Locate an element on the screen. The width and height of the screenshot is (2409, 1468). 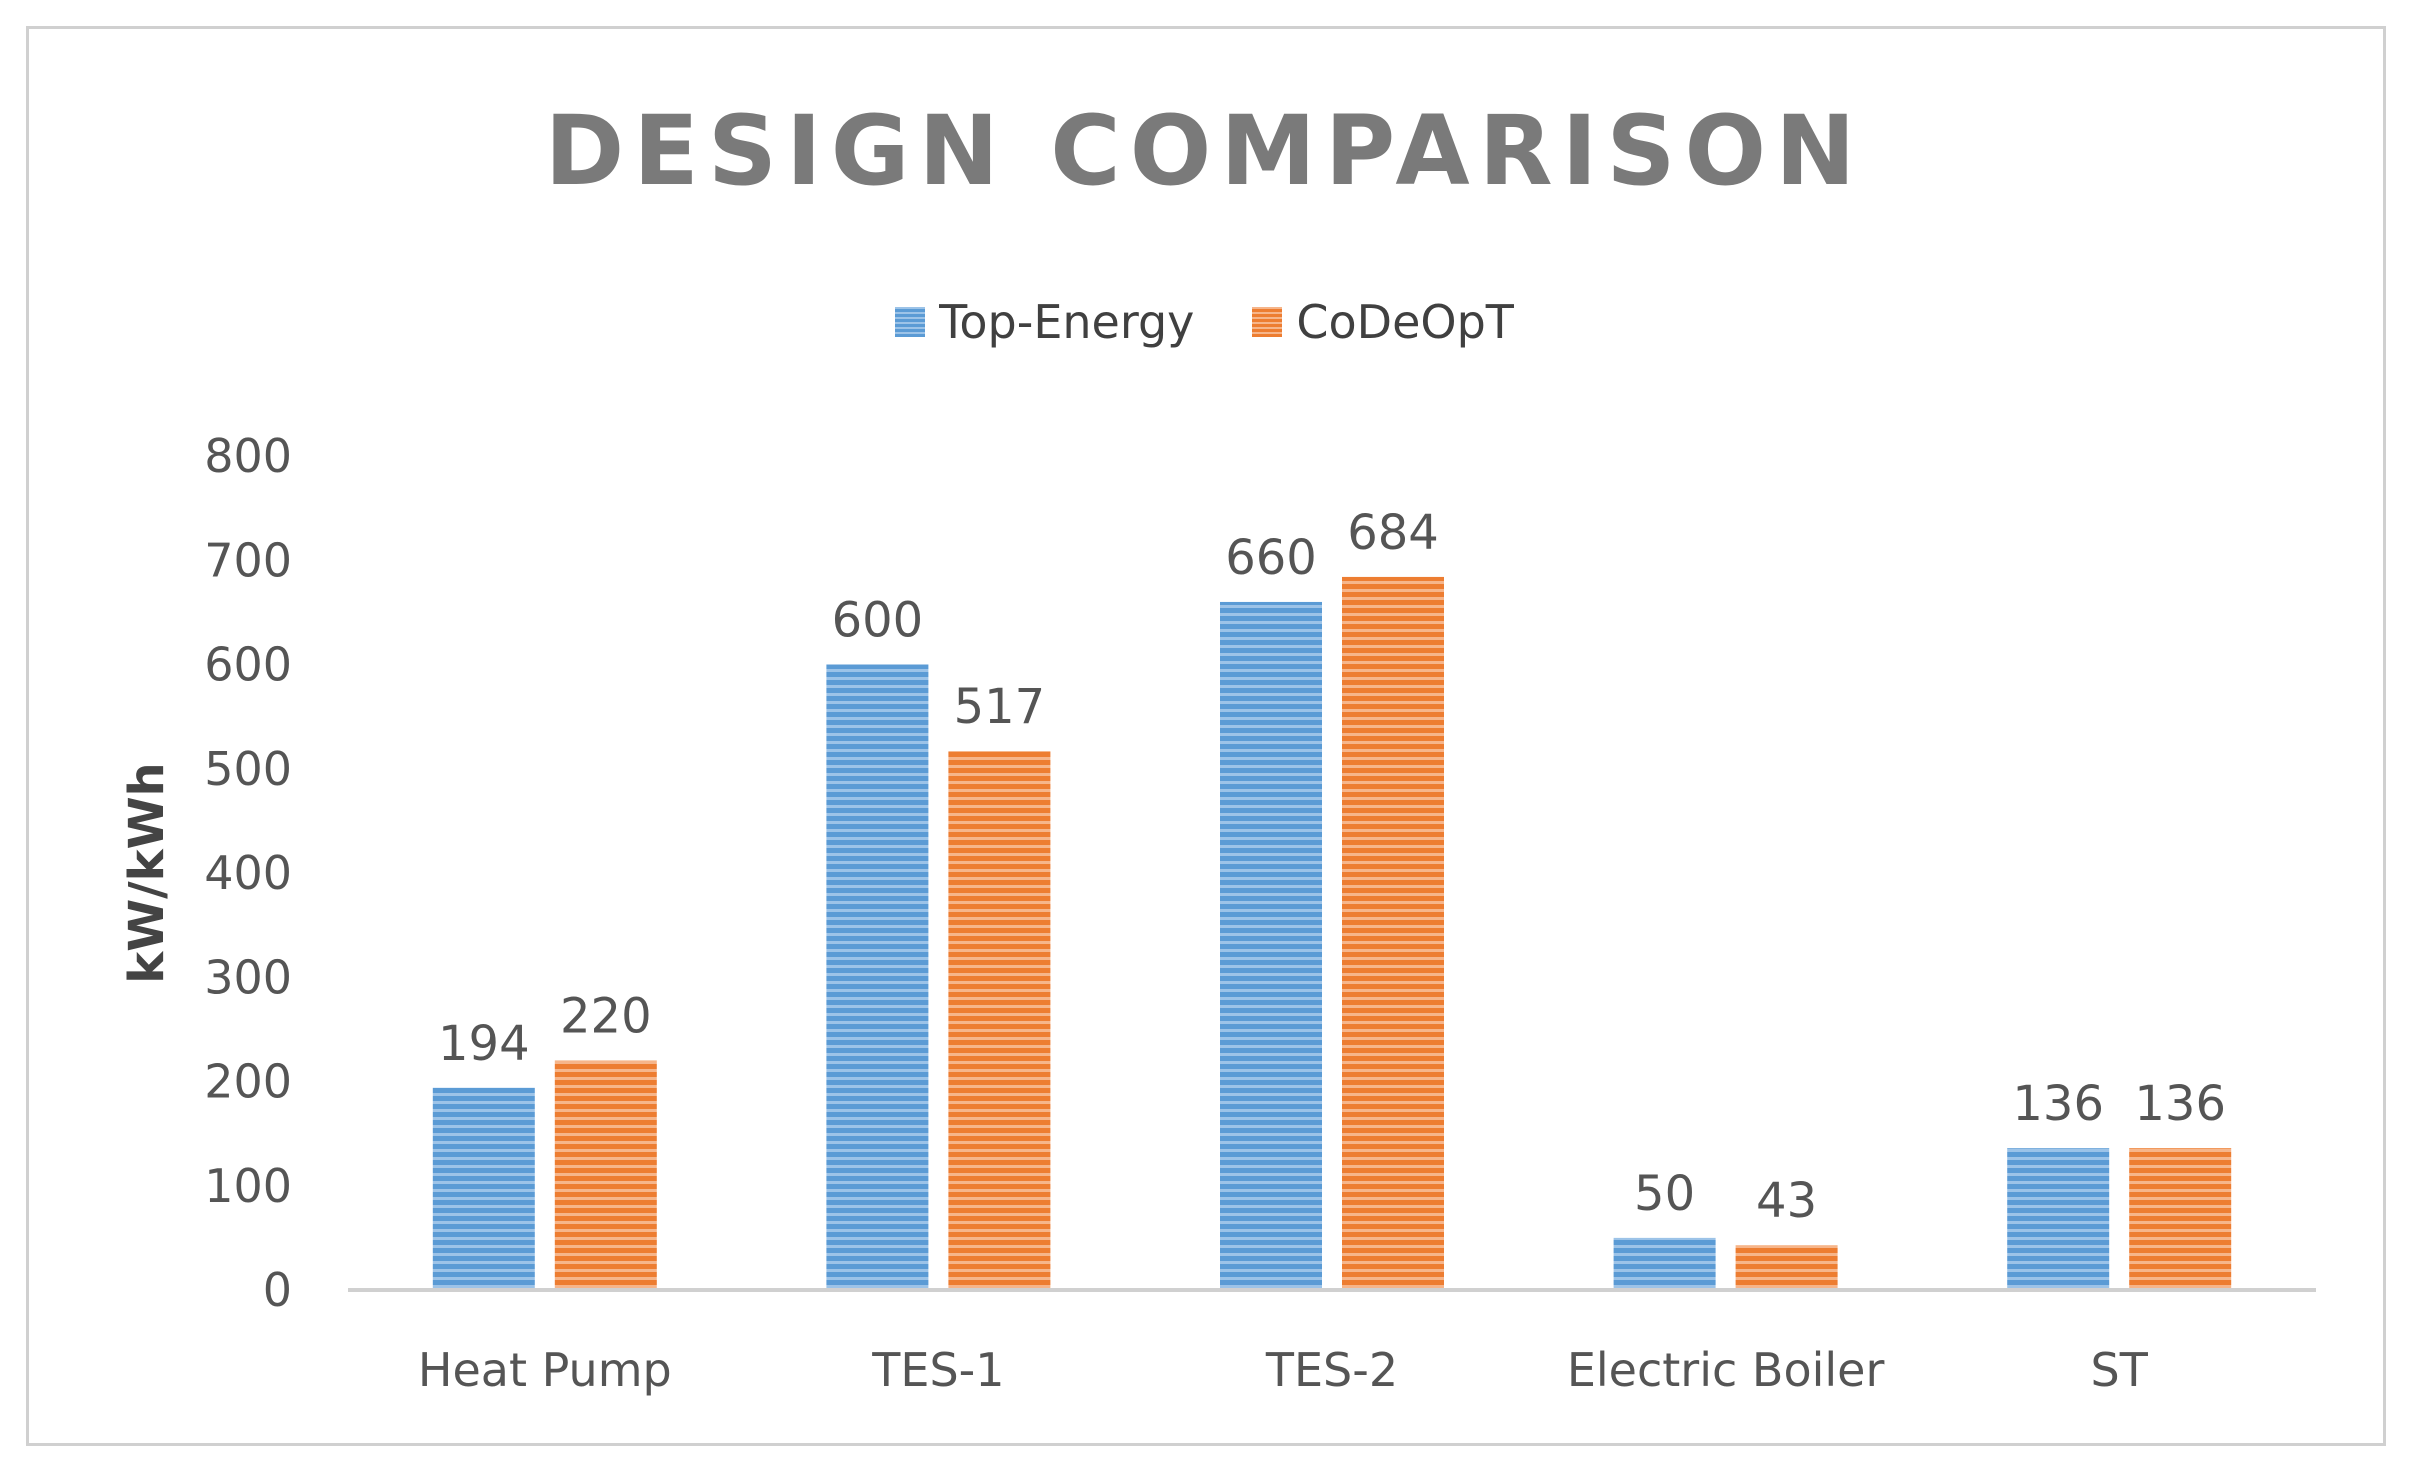
legend-label-top-energy: Top-Energy is located at coordinates (1067, 322).